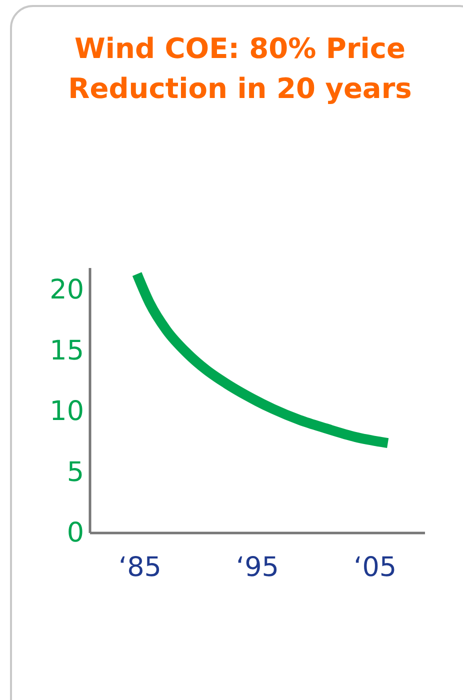 This screenshot has width=463, height=700. I want to click on y-tick-label: 10, so click(67, 412).